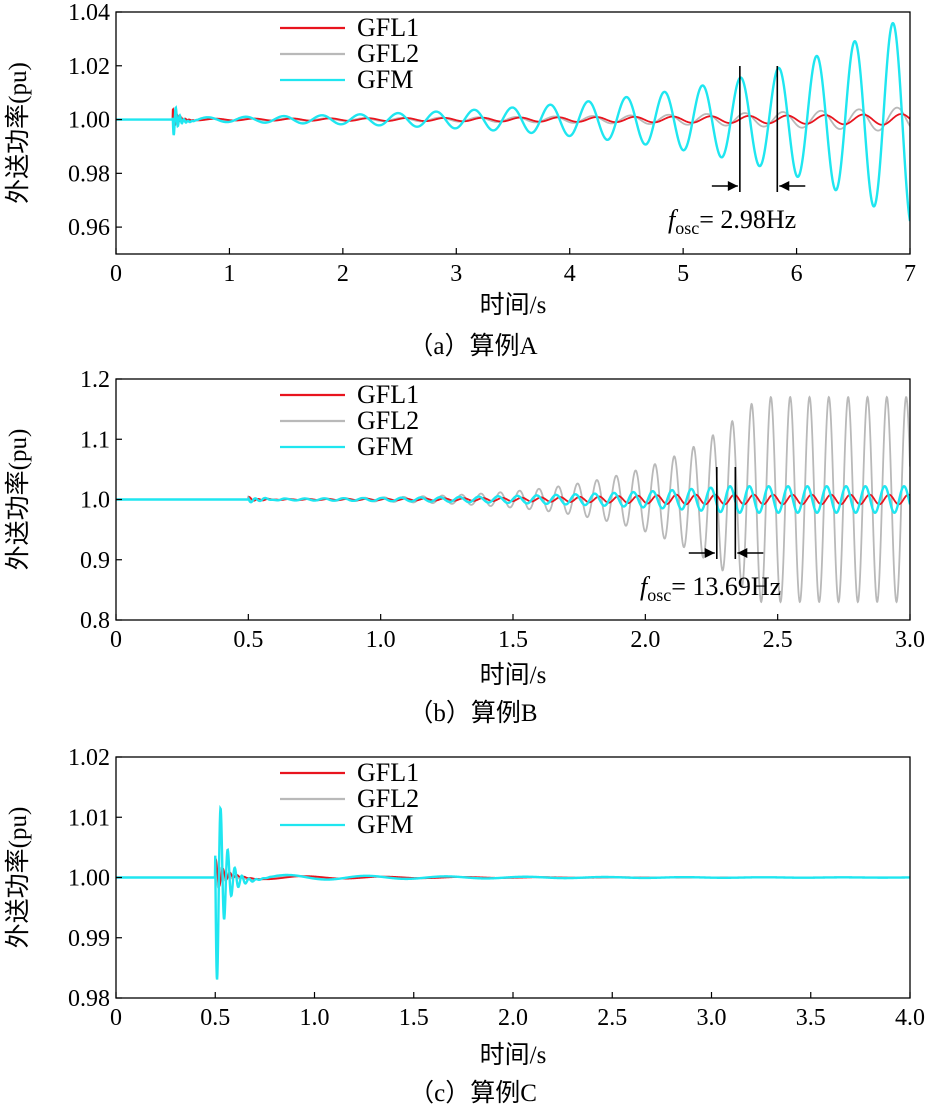 This screenshot has width=935, height=1117. I want to click on x-tick-label: 3, so click(456, 274).